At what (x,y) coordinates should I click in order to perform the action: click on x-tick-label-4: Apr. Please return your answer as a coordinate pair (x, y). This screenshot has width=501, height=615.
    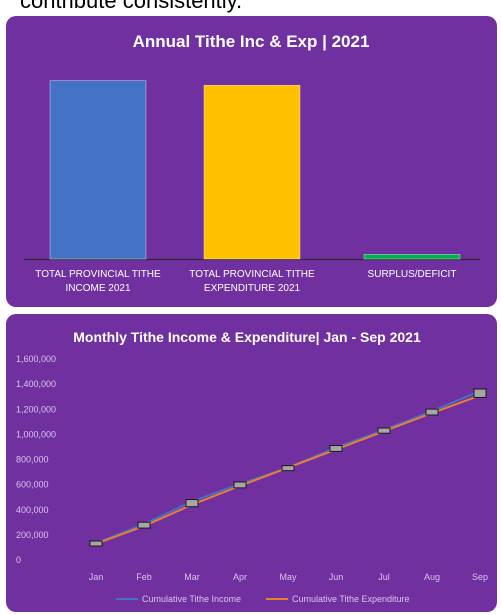
    Looking at the image, I should click on (240, 577).